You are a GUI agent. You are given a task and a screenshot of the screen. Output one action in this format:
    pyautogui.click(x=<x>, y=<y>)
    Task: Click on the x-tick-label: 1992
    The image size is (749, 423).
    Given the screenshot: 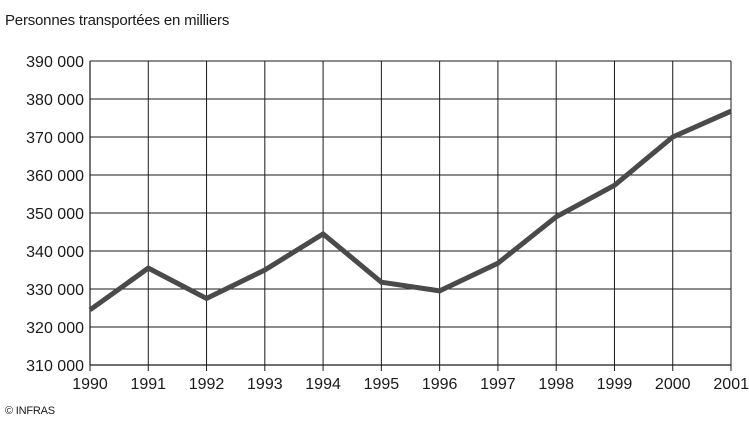 What is the action you would take?
    pyautogui.click(x=207, y=384)
    